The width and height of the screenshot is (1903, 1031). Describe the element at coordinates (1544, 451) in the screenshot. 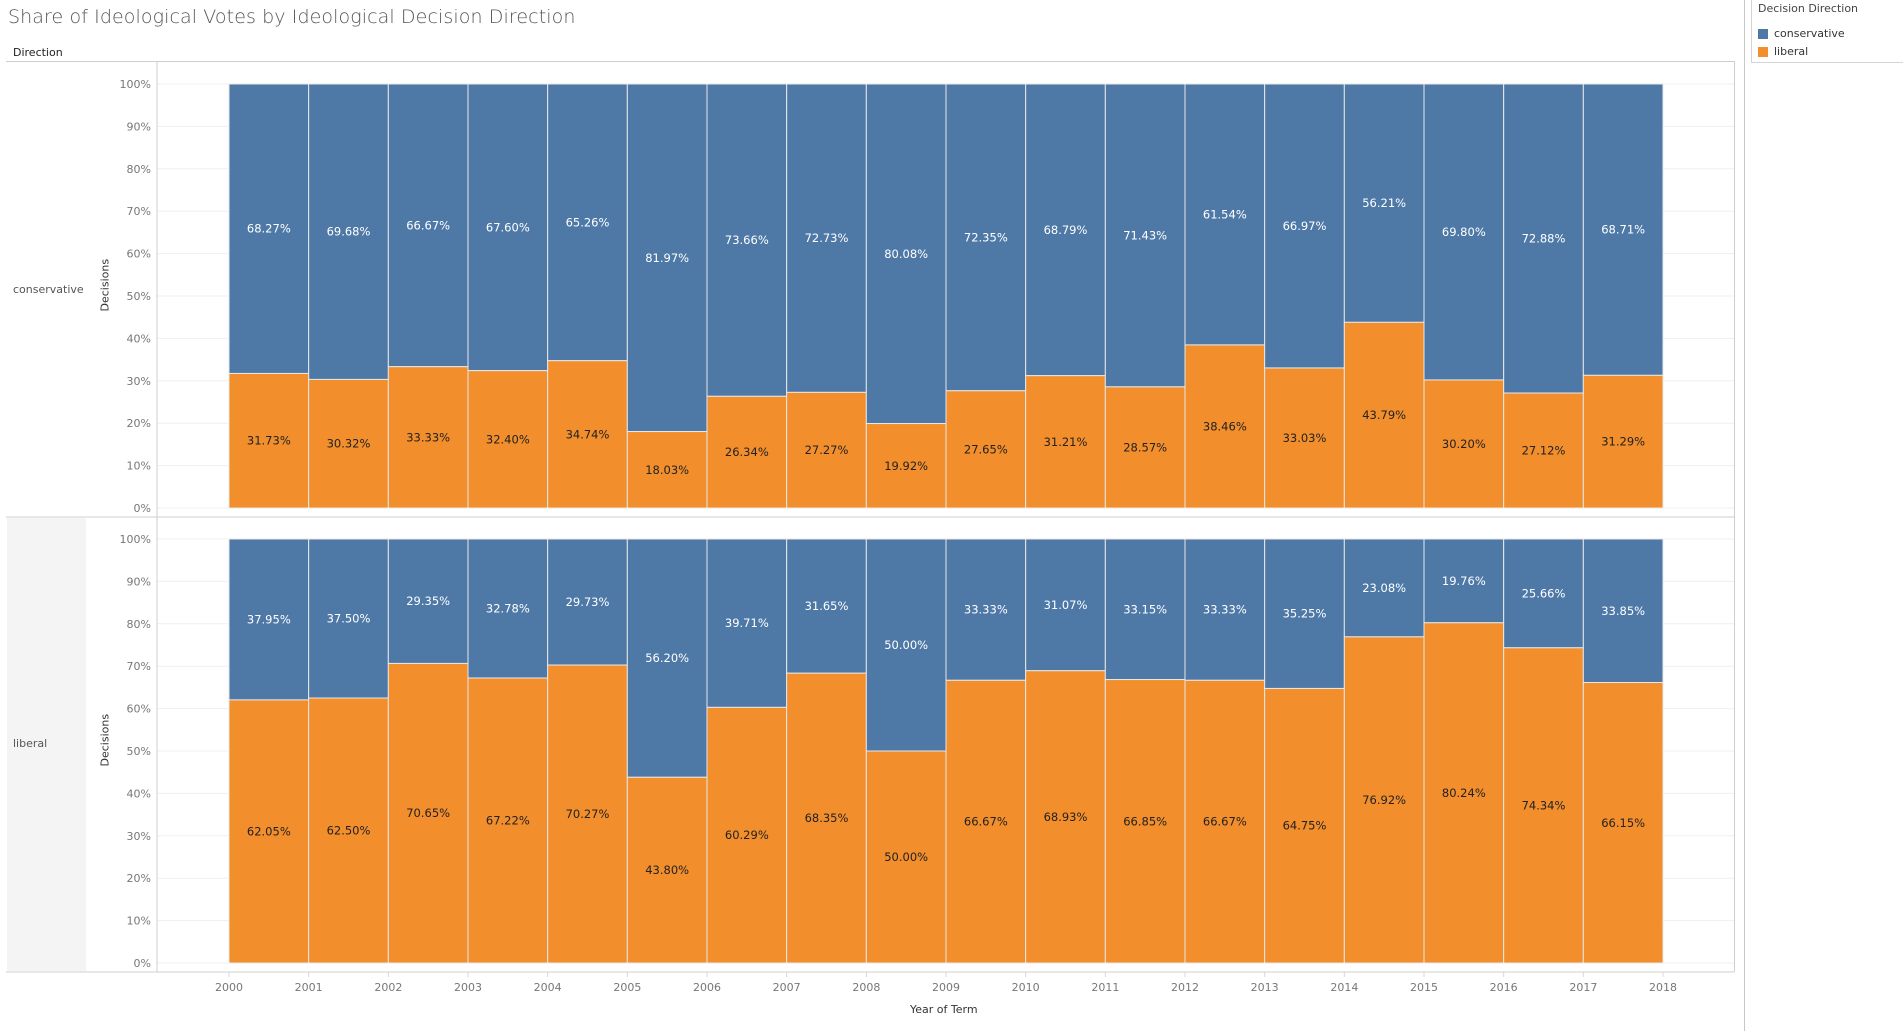

I see `data-label-liberal: 27.12%` at that location.